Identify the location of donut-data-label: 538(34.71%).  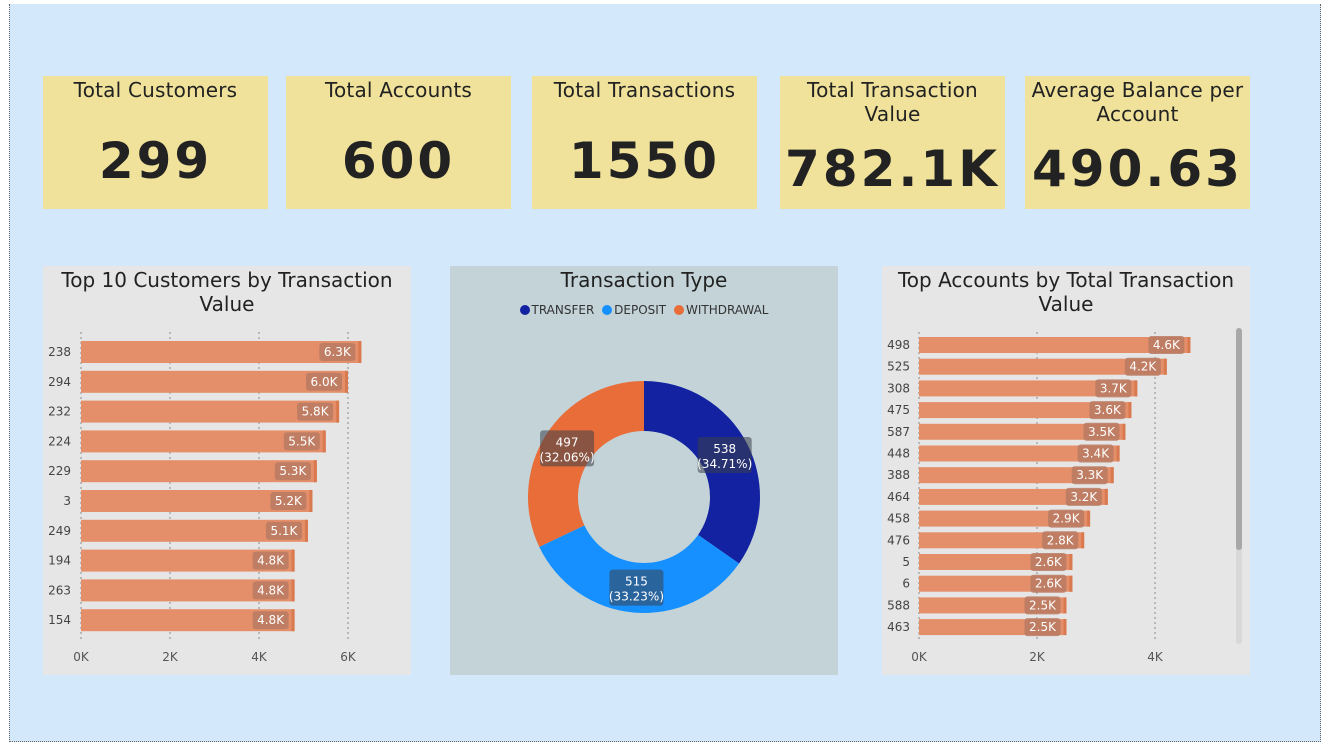
(724, 454).